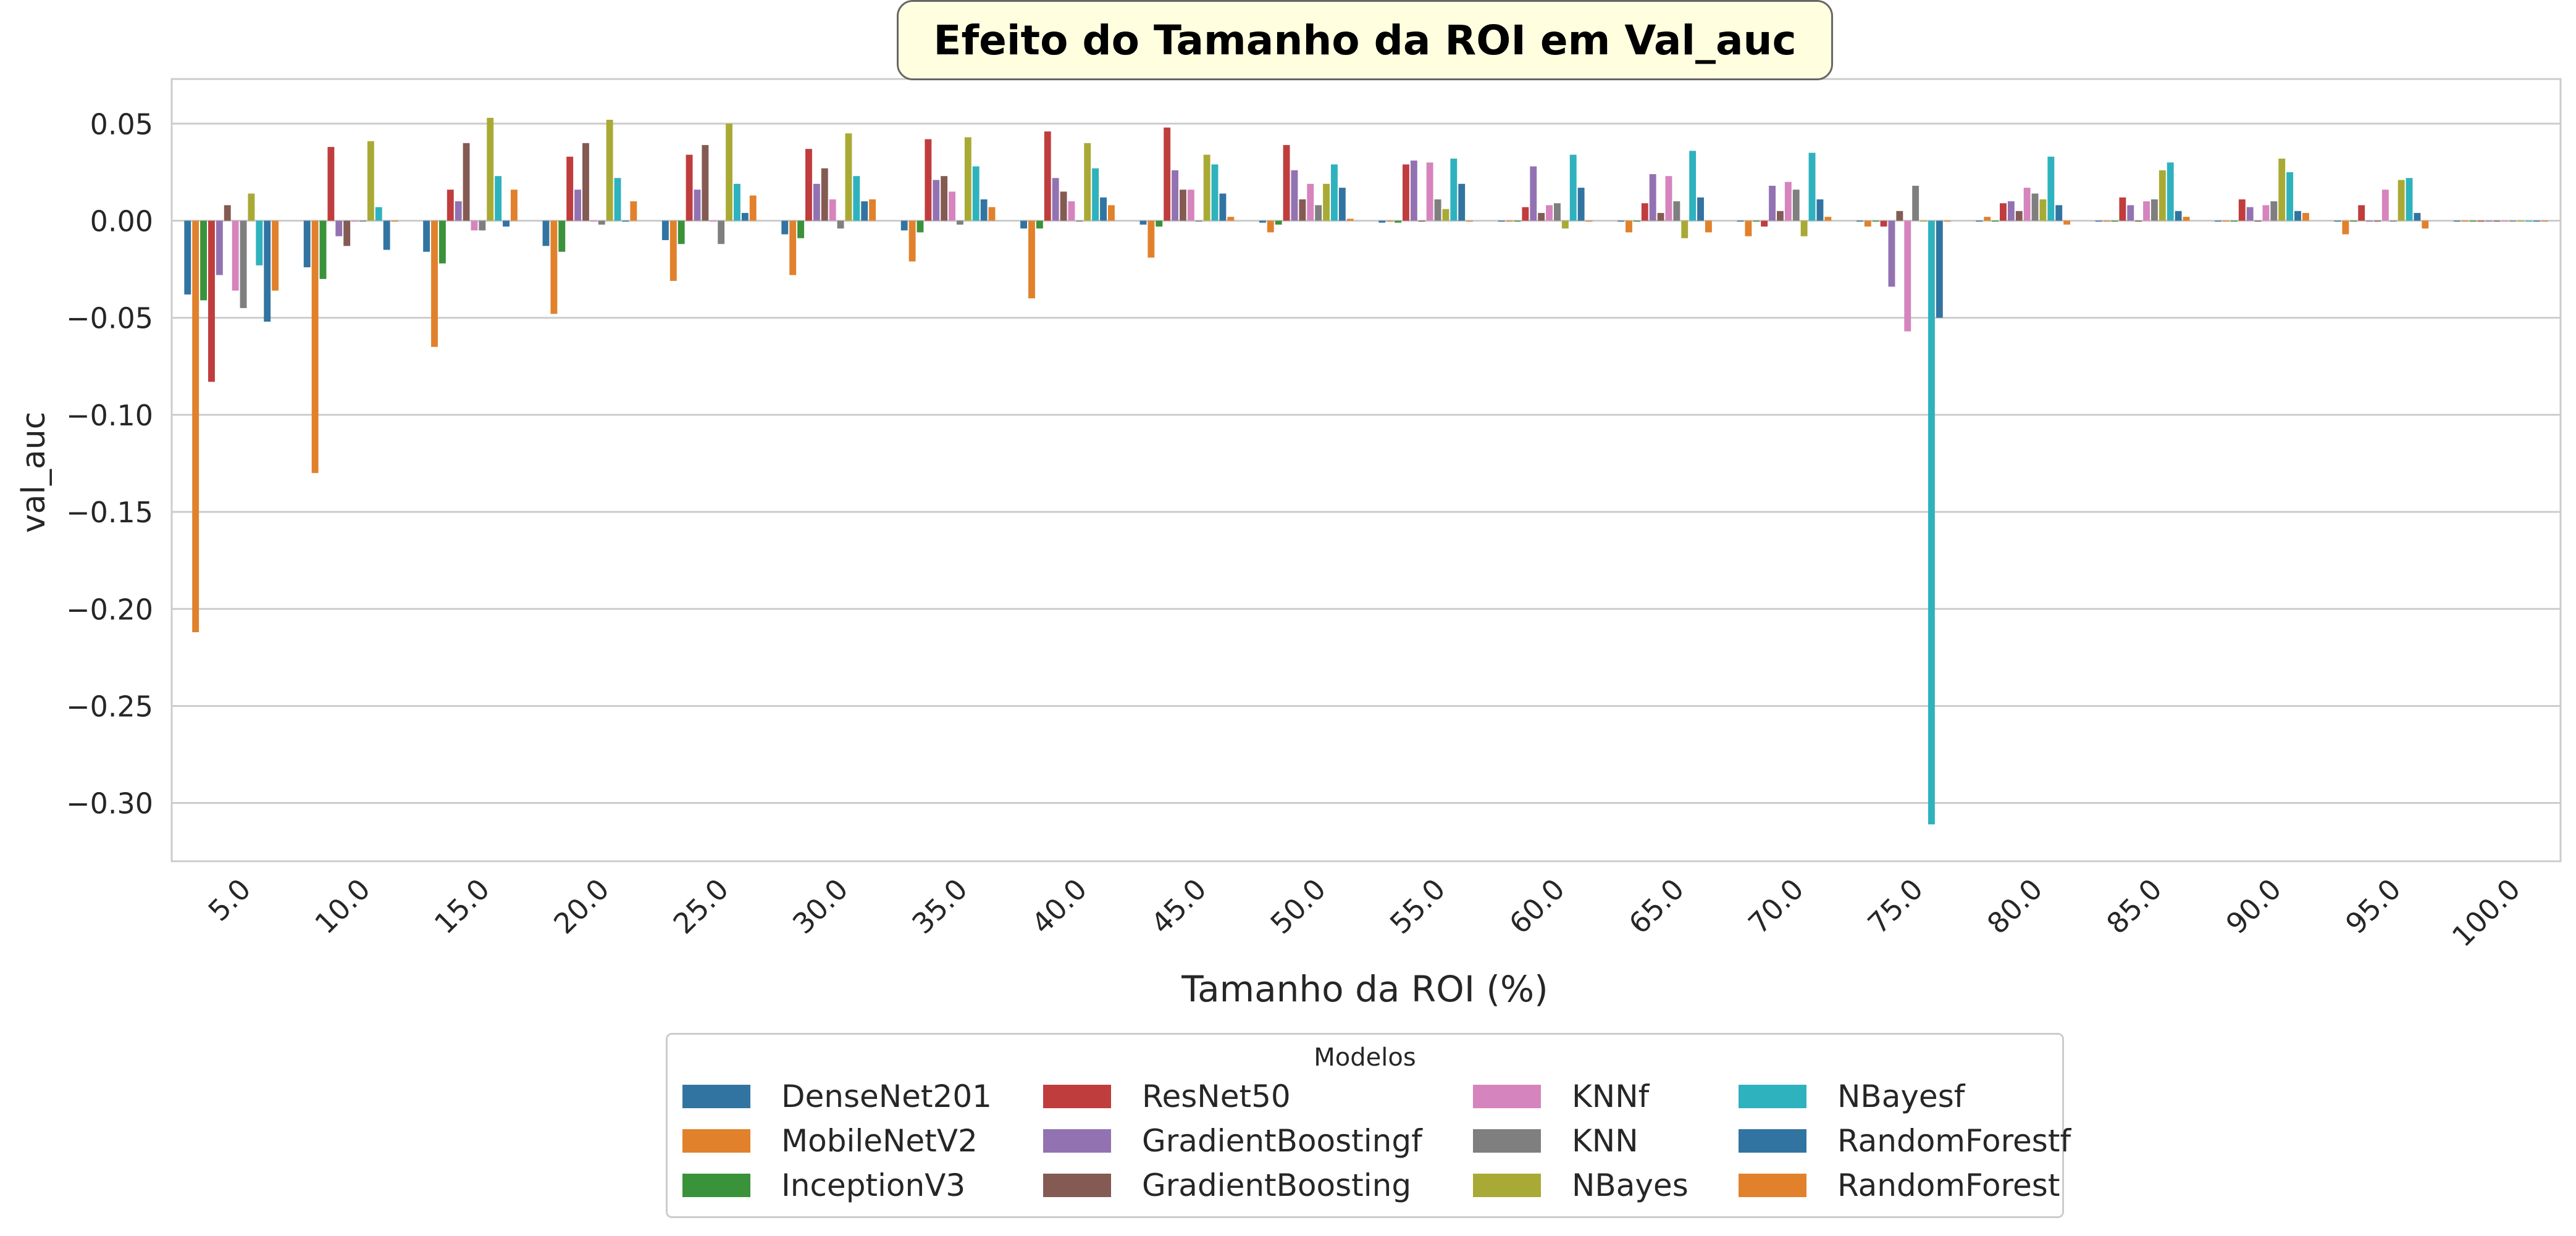 This screenshot has height=1236, width=2576. I want to click on legend-item: MobileNetV2, so click(830, 1140).